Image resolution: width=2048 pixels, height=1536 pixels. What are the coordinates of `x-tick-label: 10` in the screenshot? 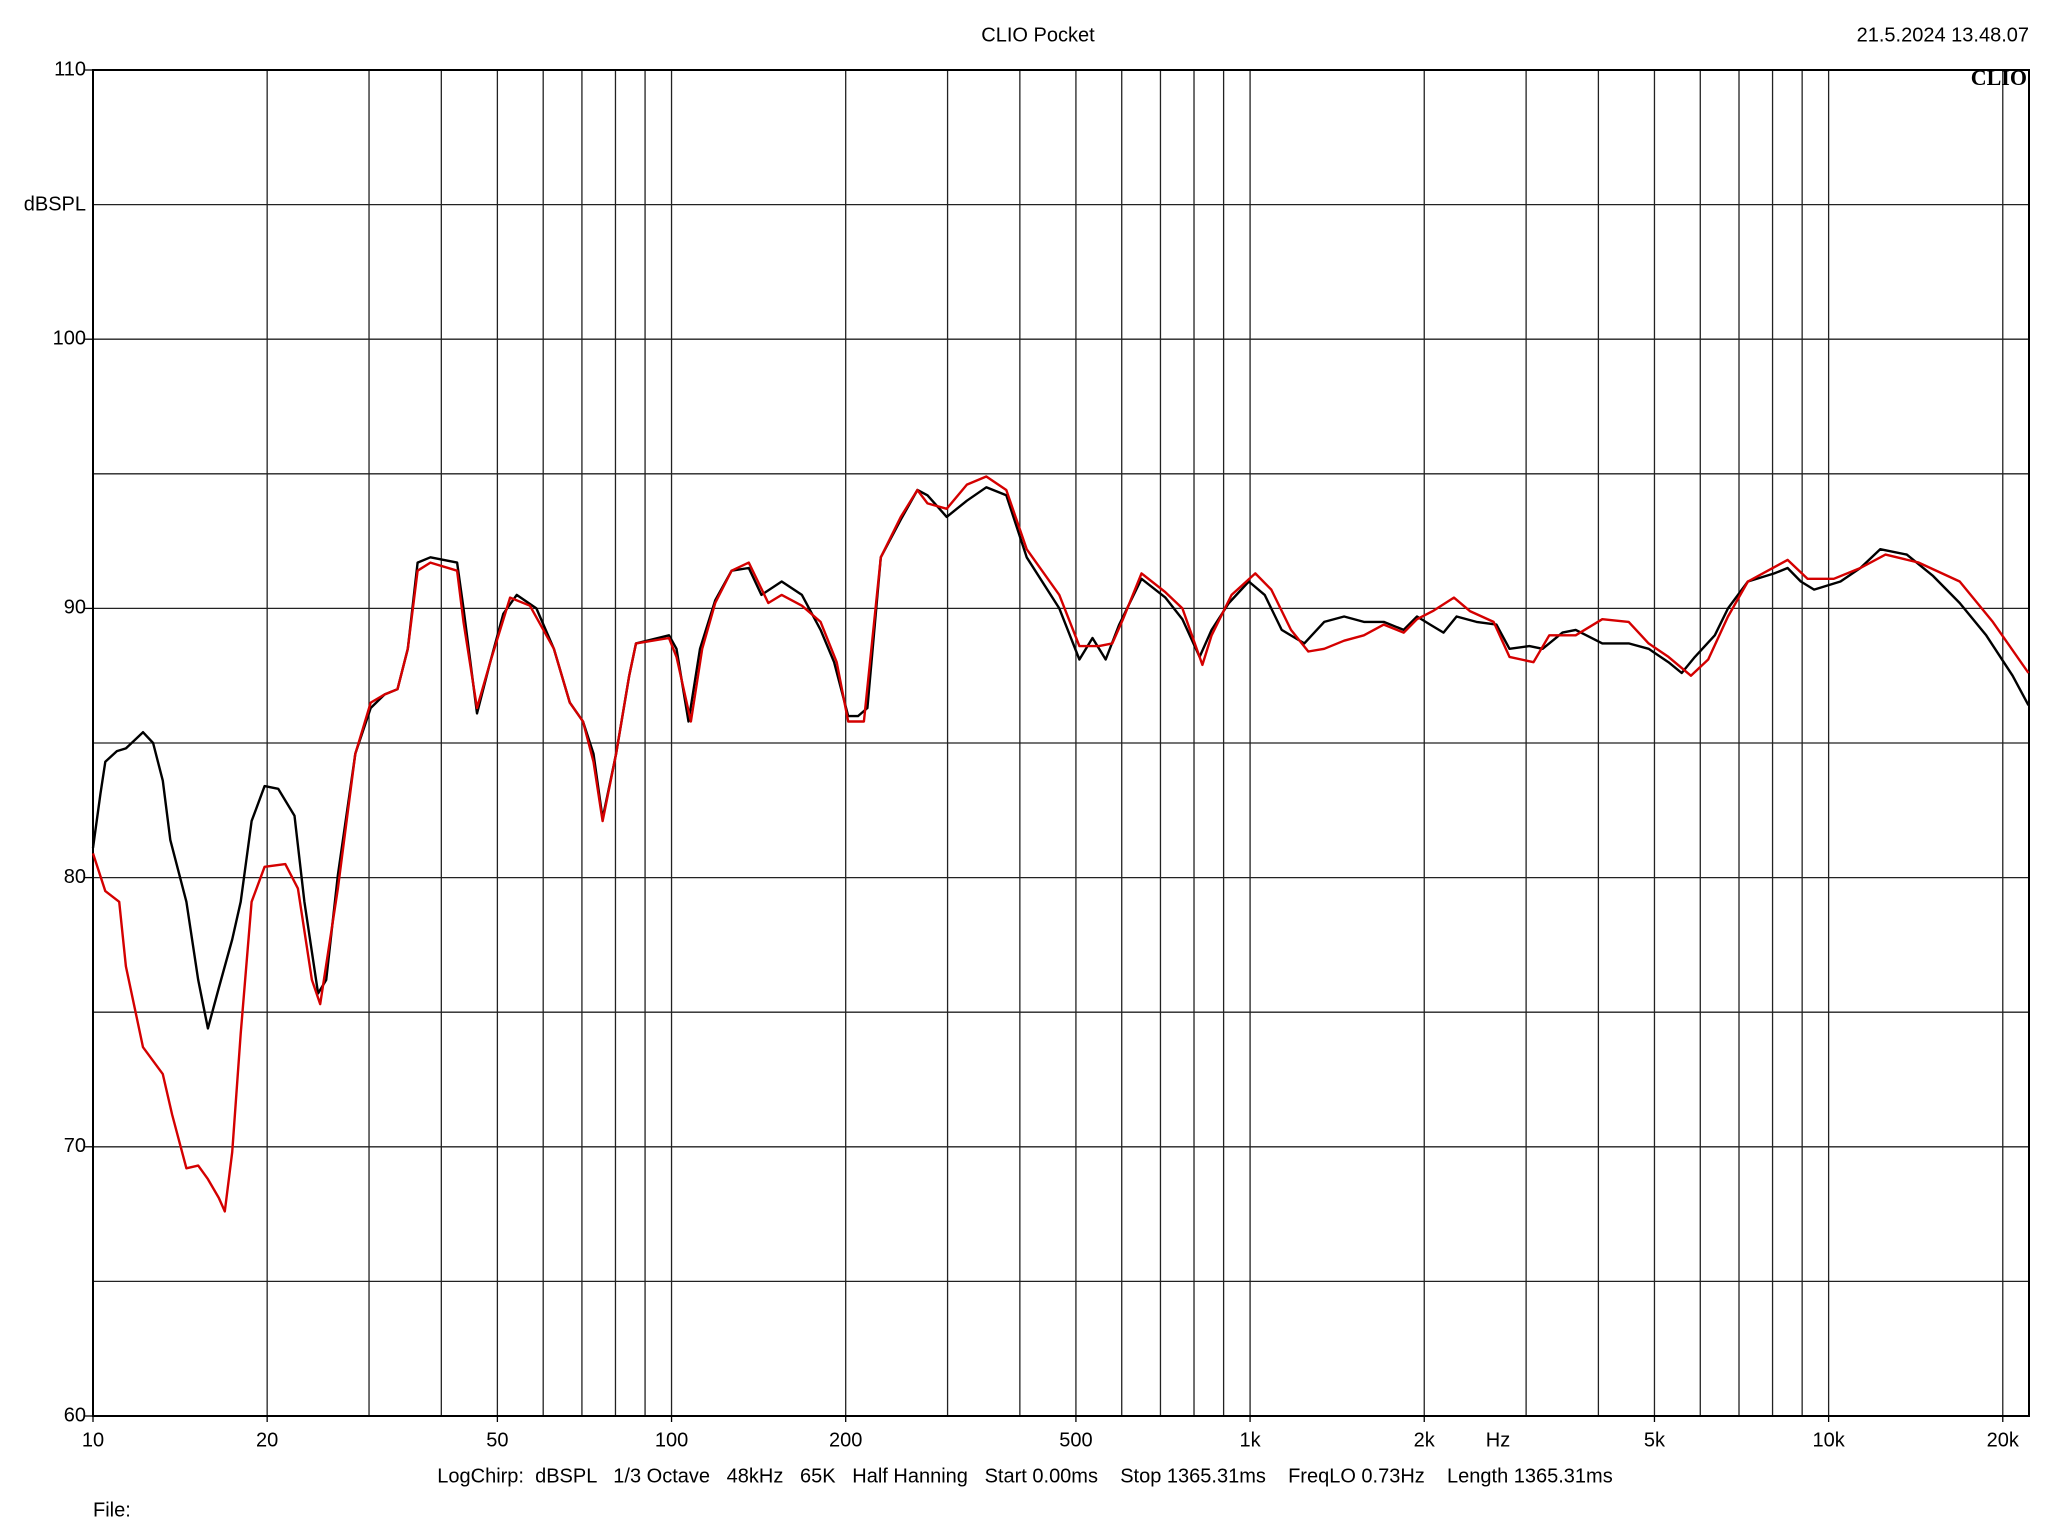 It's located at (93, 1440).